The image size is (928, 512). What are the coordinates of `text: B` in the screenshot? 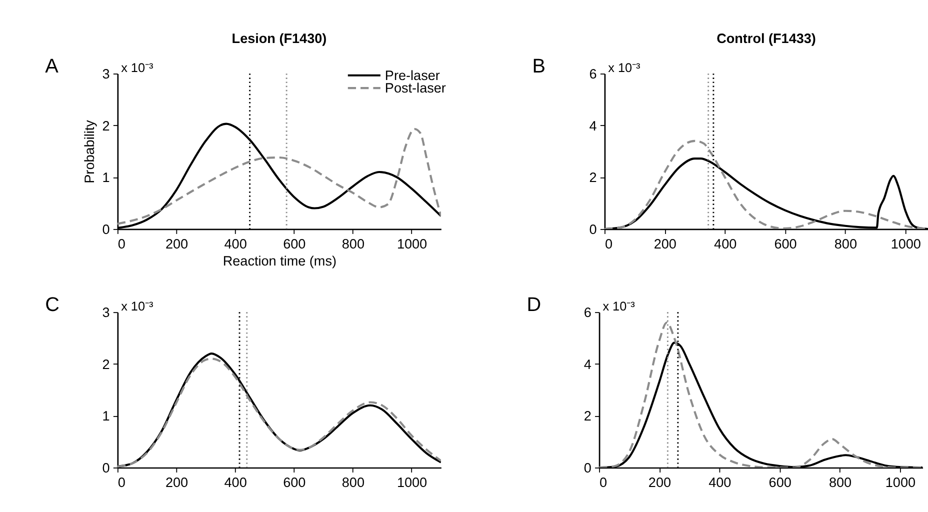 It's located at (539, 67).